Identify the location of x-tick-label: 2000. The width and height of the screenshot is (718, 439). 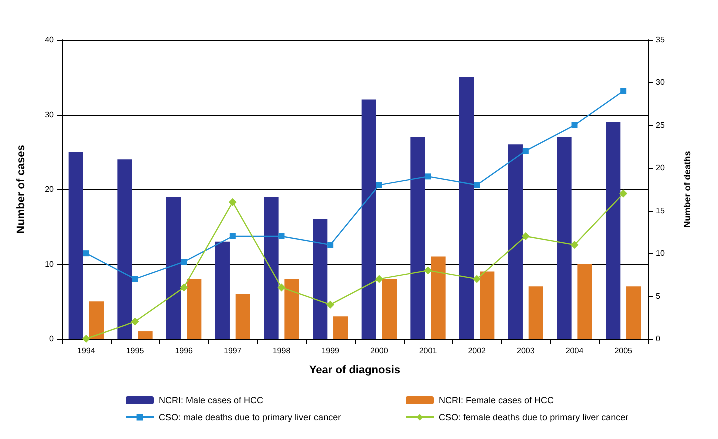
(379, 351).